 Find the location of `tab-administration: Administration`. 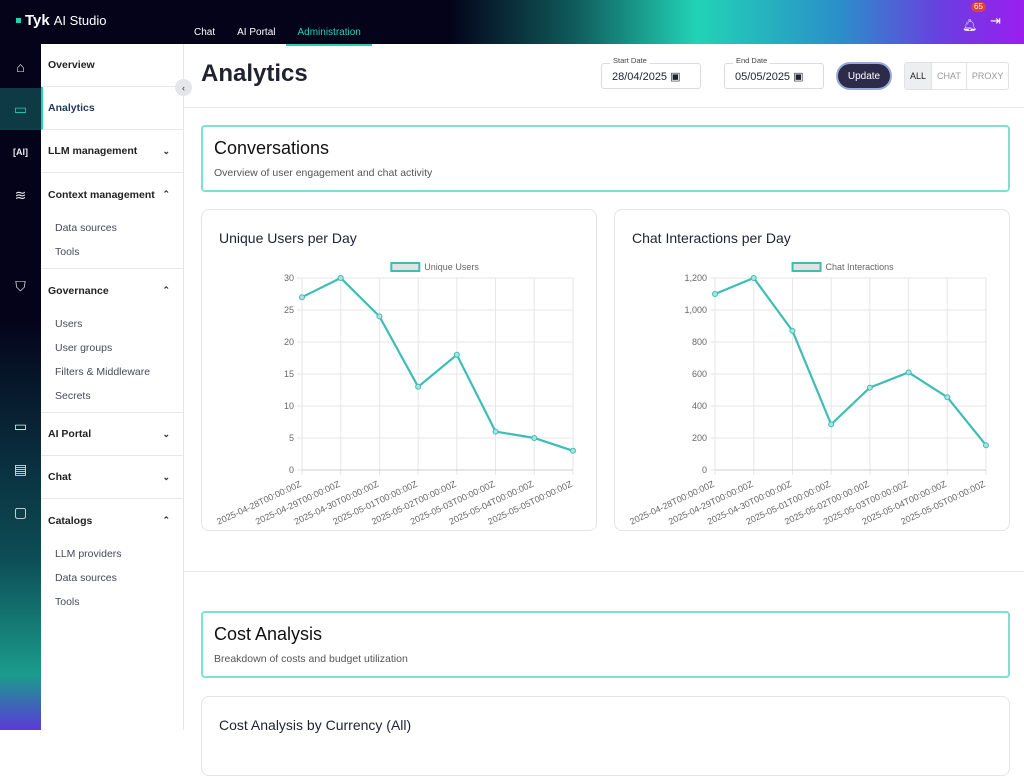

tab-administration: Administration is located at coordinates (329, 34).